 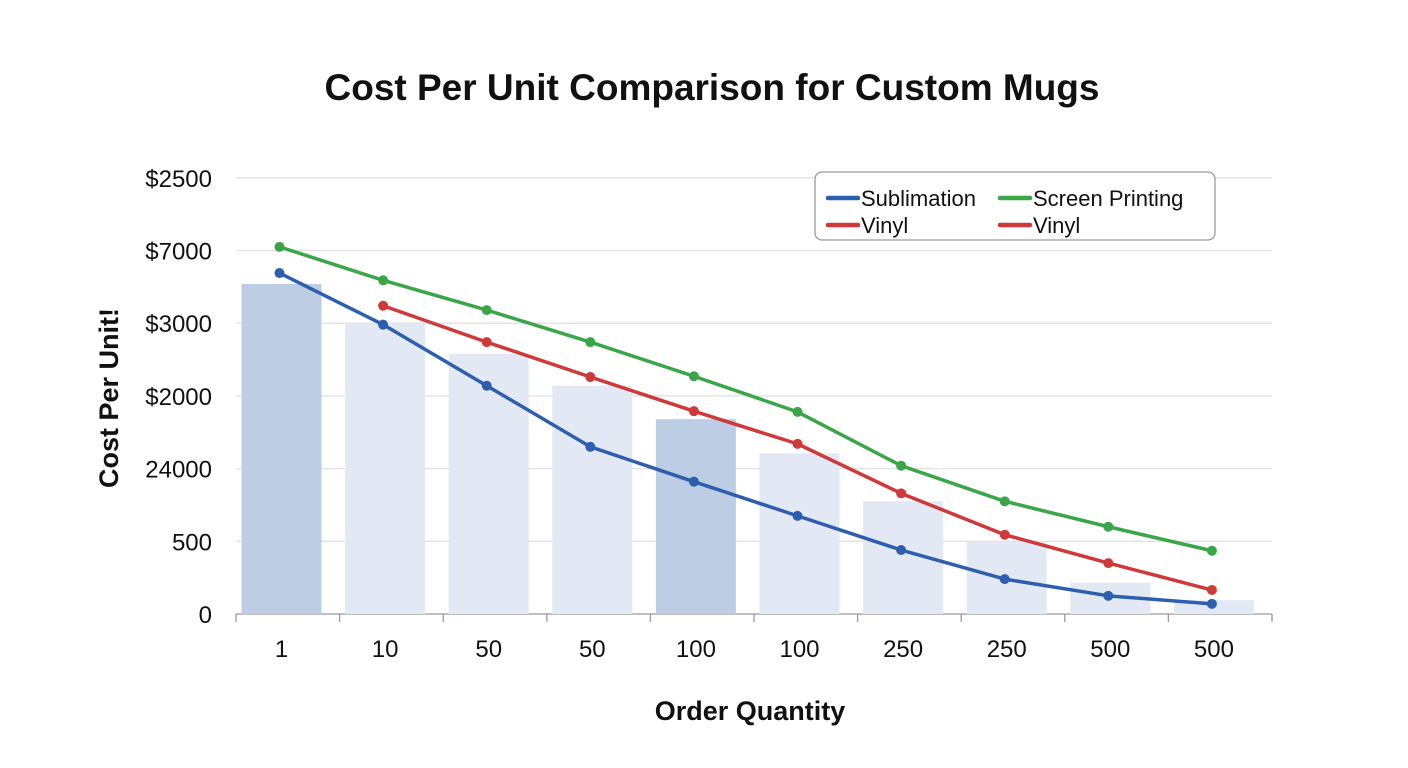 What do you see at coordinates (750, 711) in the screenshot?
I see `x-axis-label: Order Quantity` at bounding box center [750, 711].